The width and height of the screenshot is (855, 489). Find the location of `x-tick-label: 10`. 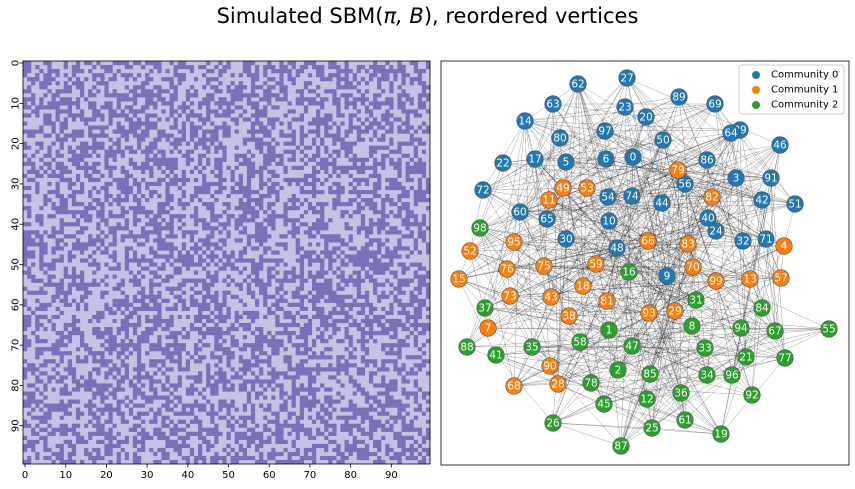

x-tick-label: 10 is located at coordinates (65, 475).